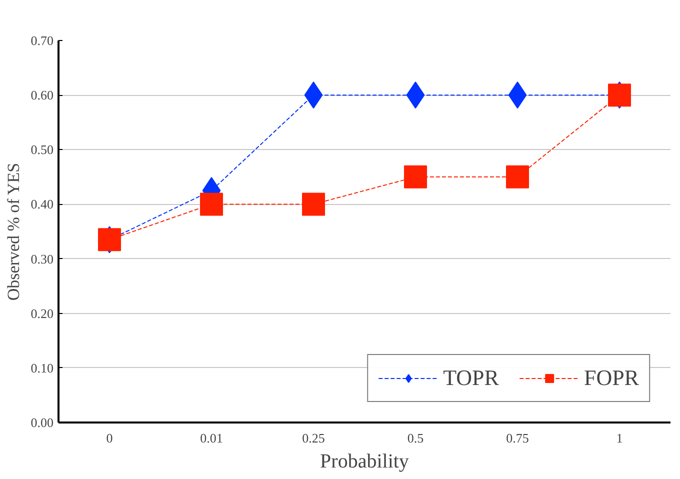 This screenshot has width=680, height=479. I want to click on y-tick-label: 0.40, so click(42, 204).